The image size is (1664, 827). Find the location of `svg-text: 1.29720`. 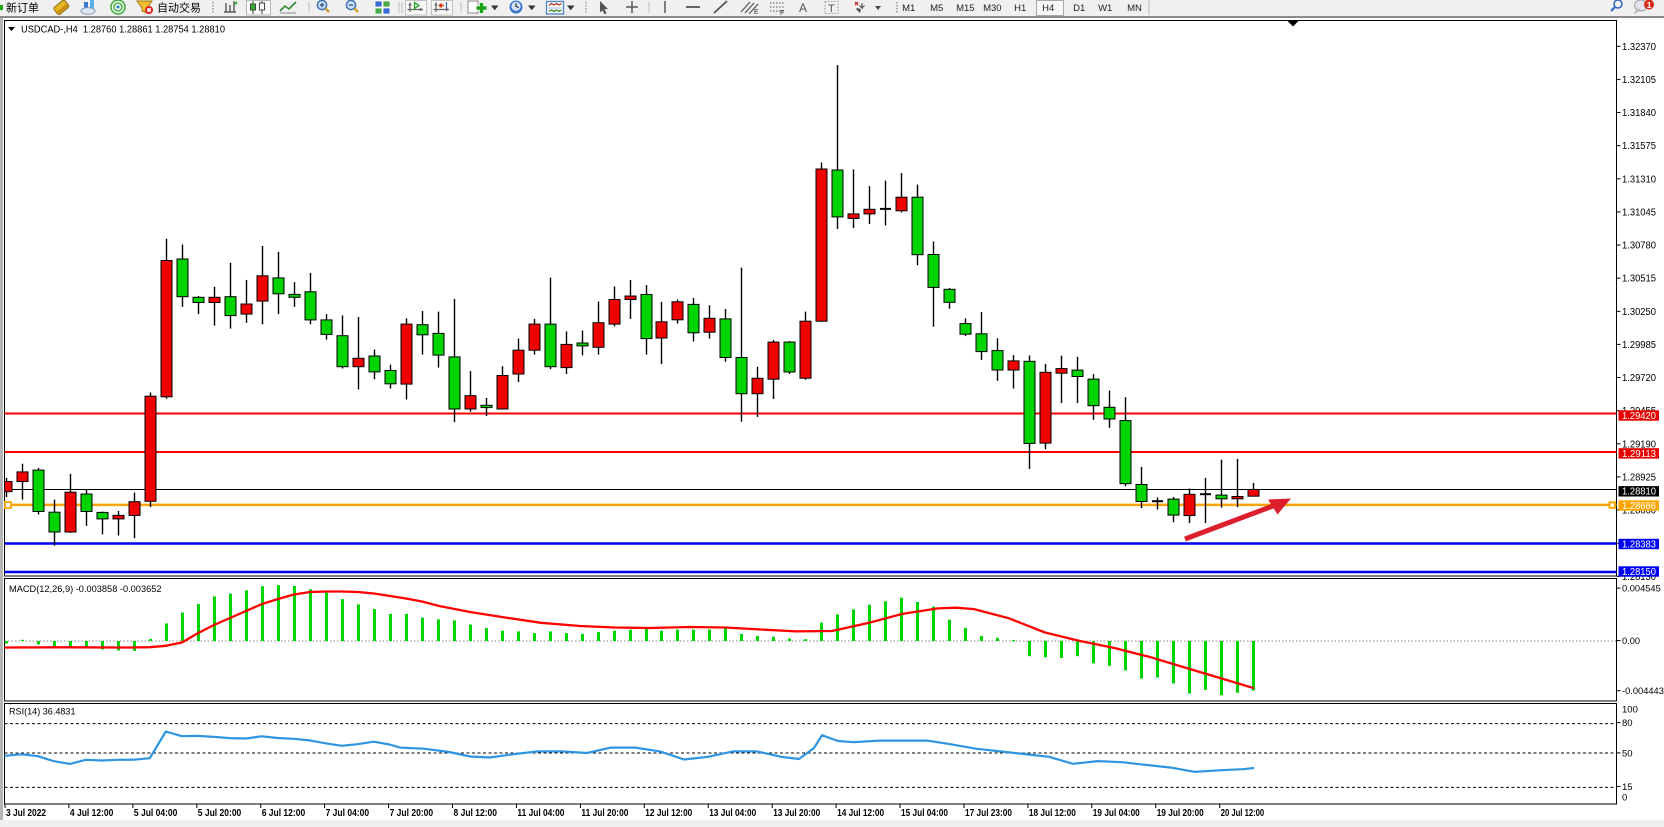

svg-text: 1.29720 is located at coordinates (1639, 378).